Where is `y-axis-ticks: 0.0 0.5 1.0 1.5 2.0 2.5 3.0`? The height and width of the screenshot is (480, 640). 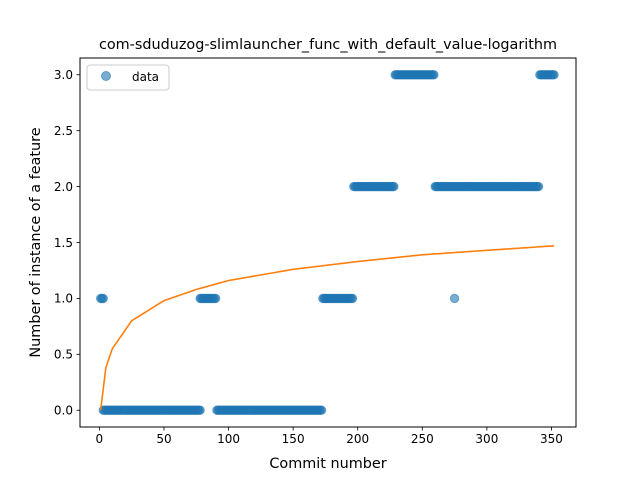
y-axis-ticks: 0.0 0.5 1.0 1.5 2.0 2.5 3.0 is located at coordinates (67, 243).